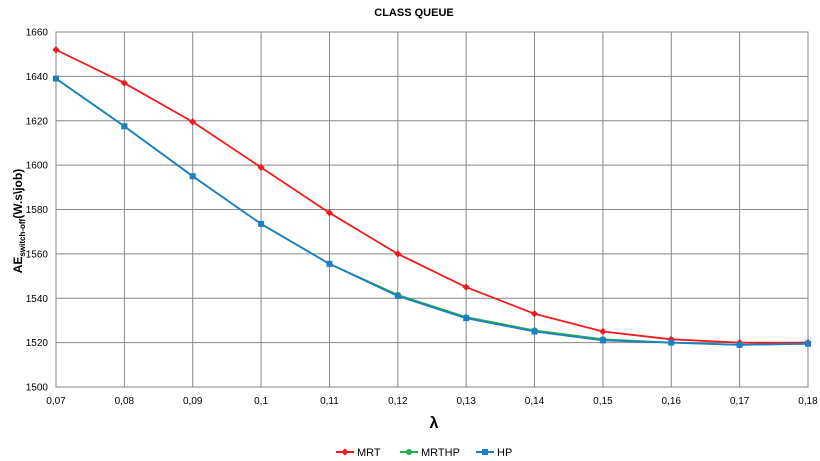  I want to click on x-tick-label: 0,15, so click(603, 401).